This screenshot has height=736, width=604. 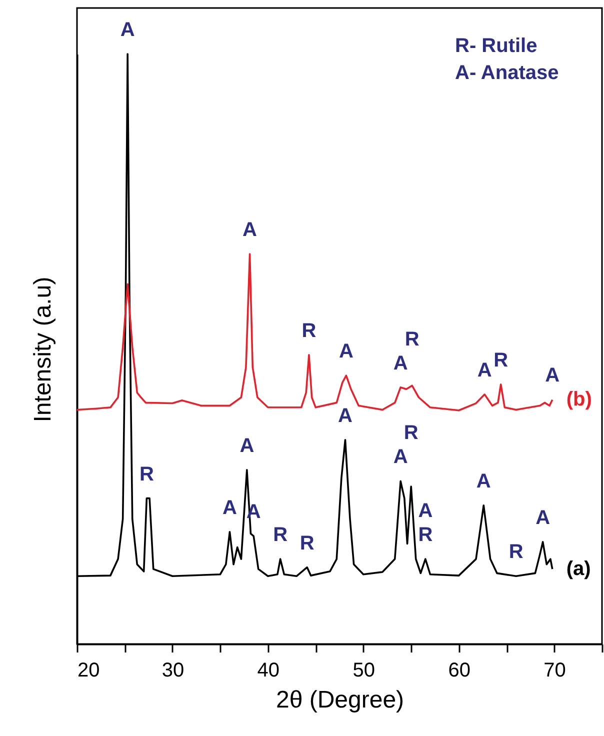 What do you see at coordinates (43, 349) in the screenshot?
I see `y-axis-title: Intensity (a.u)` at bounding box center [43, 349].